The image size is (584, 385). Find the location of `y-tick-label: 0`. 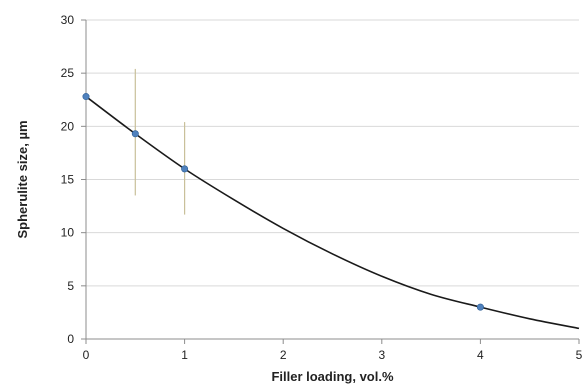

y-tick-label: 0 is located at coordinates (70, 339).